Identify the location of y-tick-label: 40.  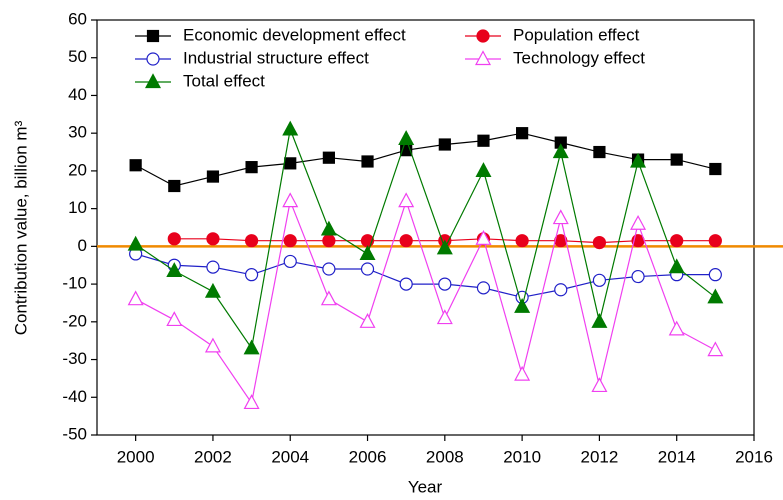
(77, 94).